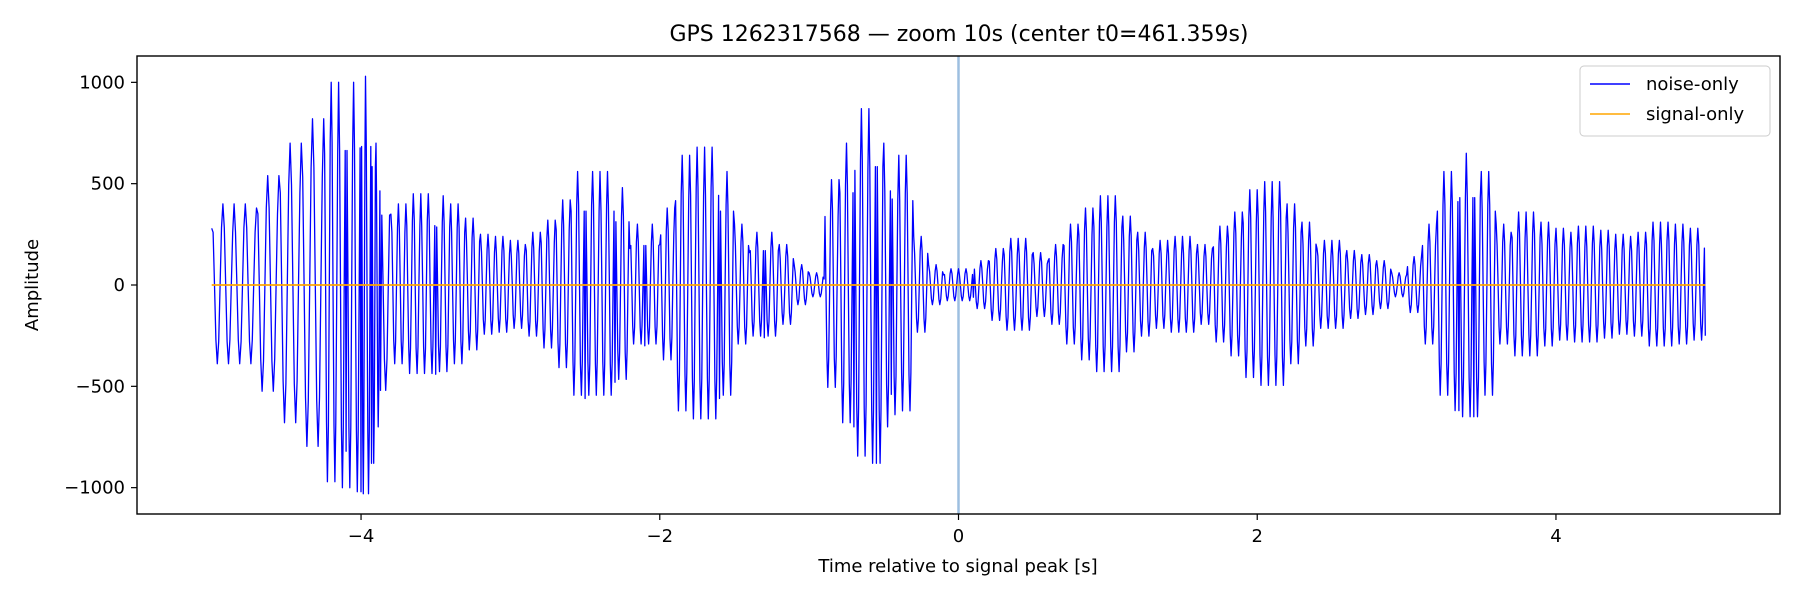 The width and height of the screenshot is (1800, 600). I want to click on x-tick-label: 0, so click(958, 536).